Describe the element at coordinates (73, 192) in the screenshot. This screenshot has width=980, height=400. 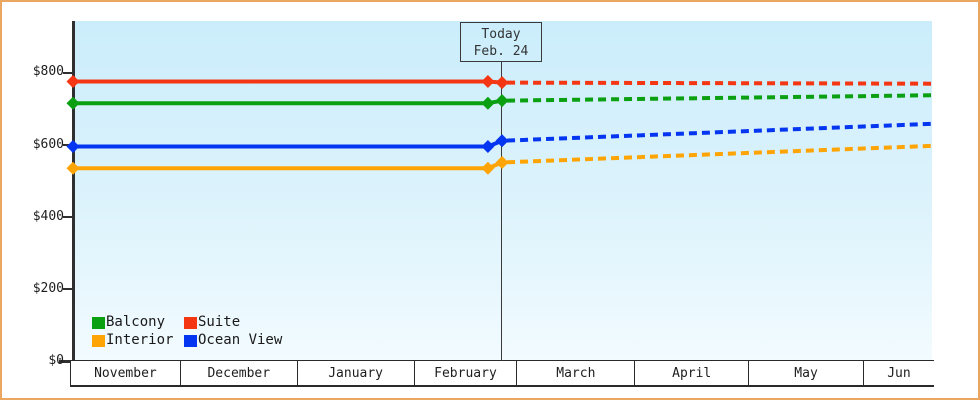
I see `y-axis-line` at that location.